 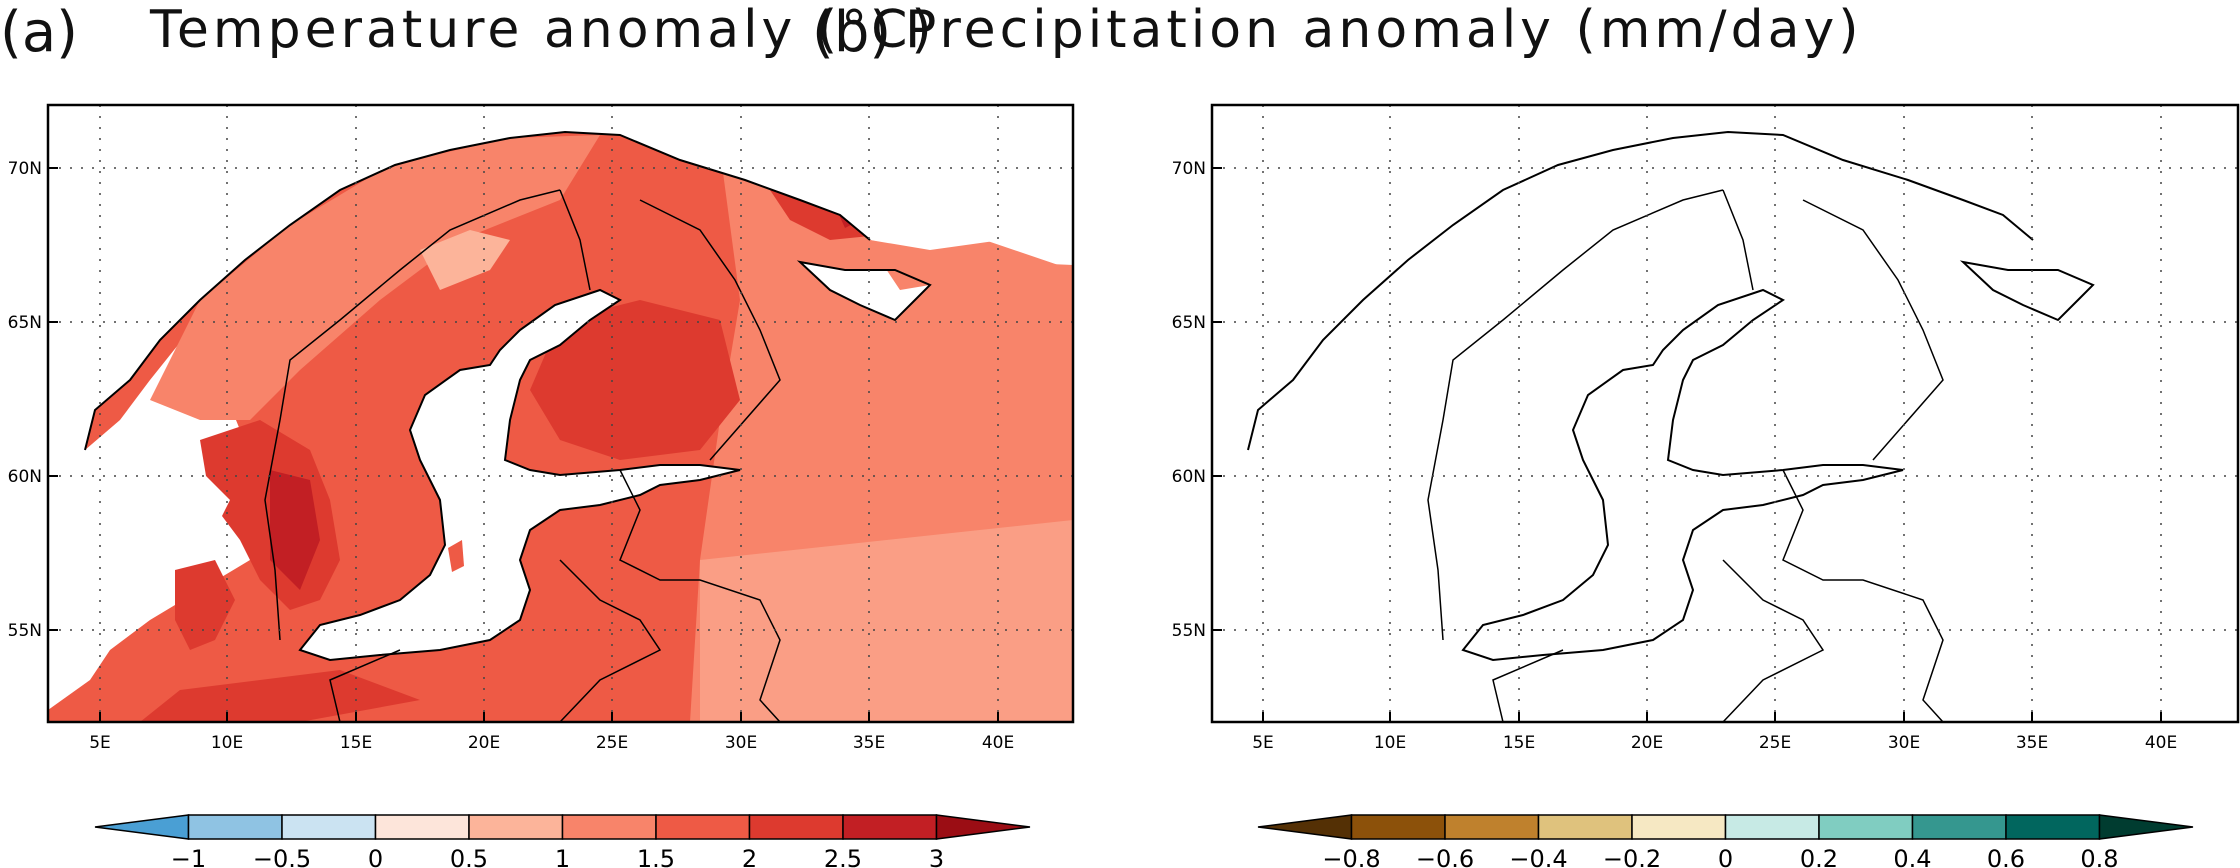 I want to click on colorbar-tick-label: −0.8, so click(x=1351, y=856).